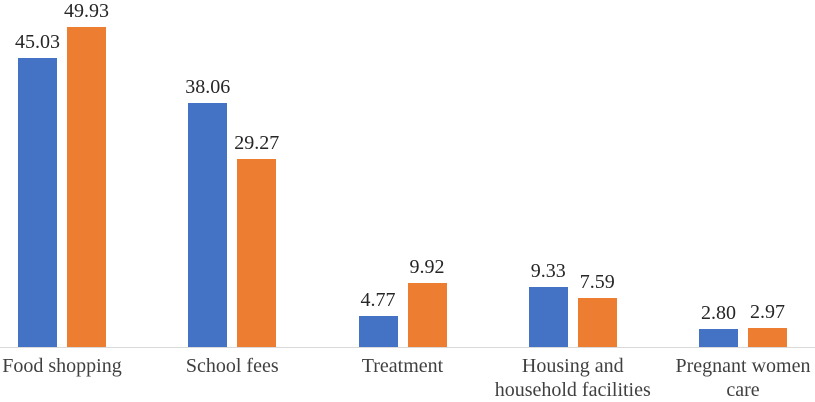 The height and width of the screenshot is (402, 815). Describe the element at coordinates (597, 282) in the screenshot. I see `value-label-series2-4: 7.59` at that location.